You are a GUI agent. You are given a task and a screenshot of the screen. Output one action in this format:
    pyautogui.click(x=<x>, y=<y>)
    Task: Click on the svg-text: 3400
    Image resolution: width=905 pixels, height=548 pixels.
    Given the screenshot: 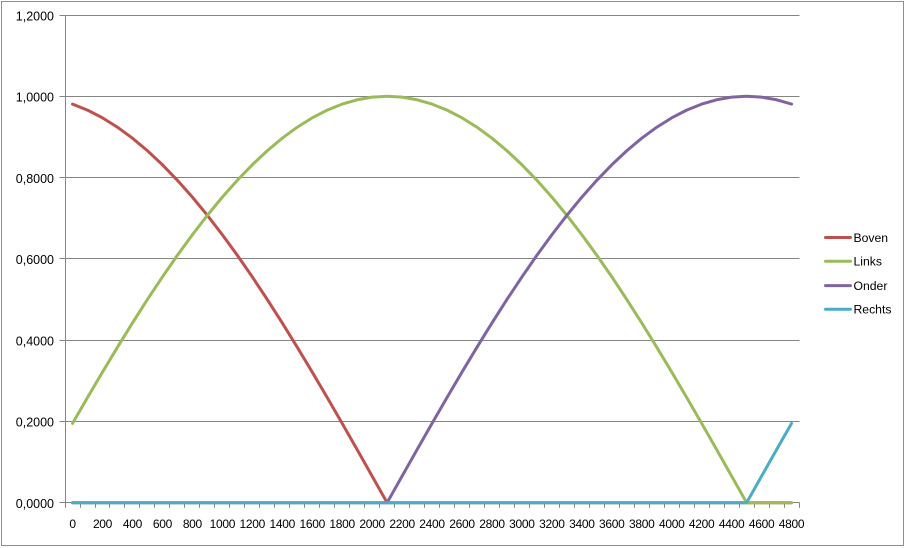 What is the action you would take?
    pyautogui.click(x=582, y=524)
    